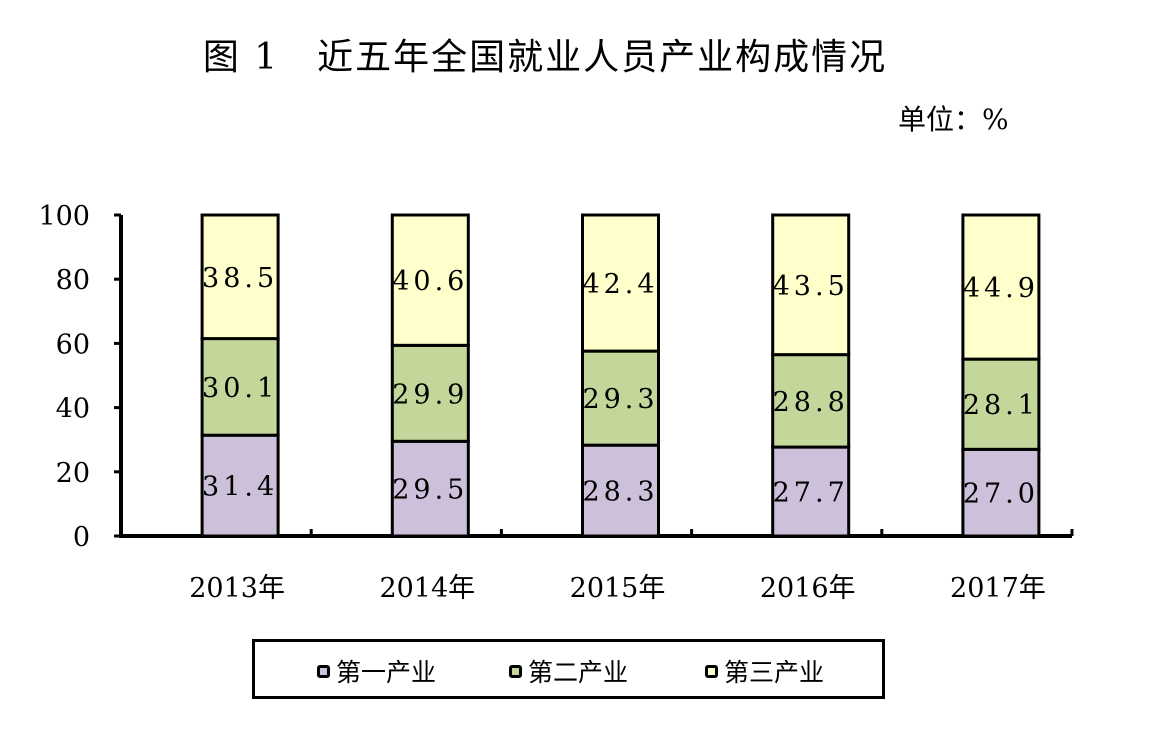 The image size is (1162, 744). Describe the element at coordinates (618, 588) in the screenshot. I see `x-tick-label: 2015年` at that location.